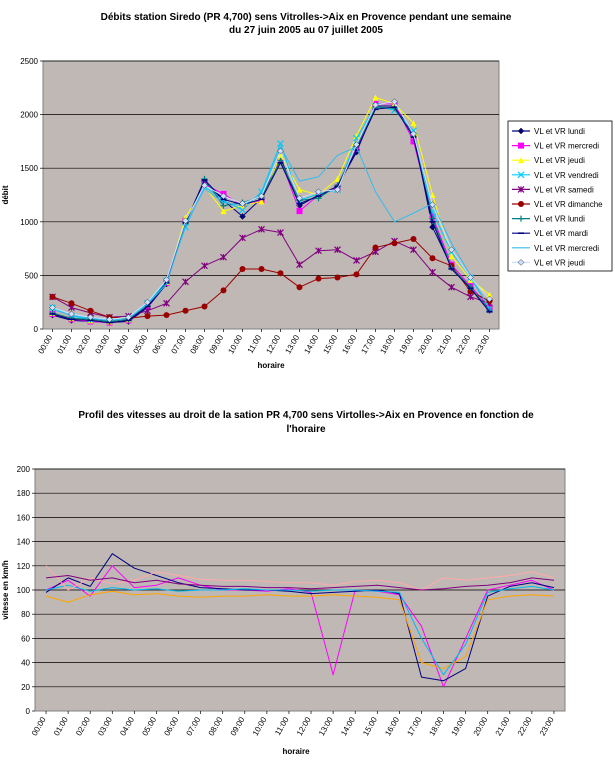  What do you see at coordinates (330, 344) in the screenshot?
I see `x-tick-label: 15:00` at bounding box center [330, 344].